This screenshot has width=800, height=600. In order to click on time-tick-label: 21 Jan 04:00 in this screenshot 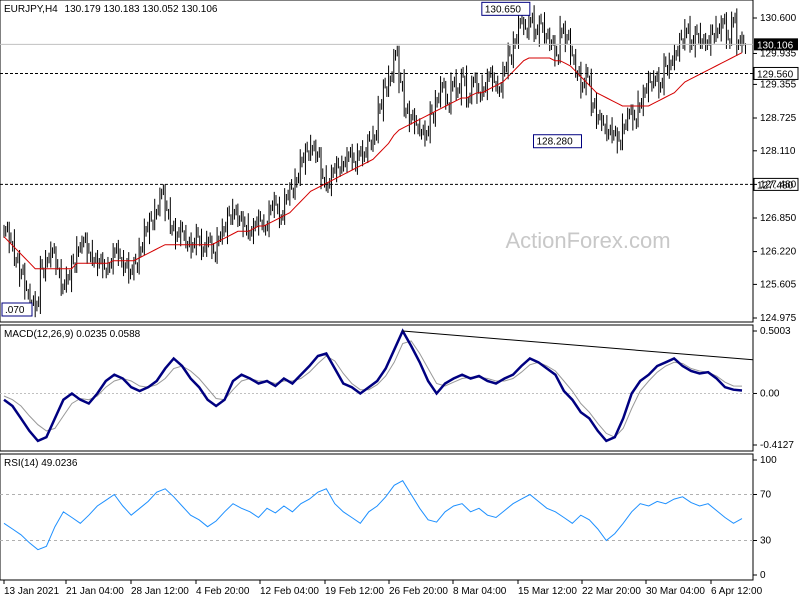, I will do `click(95, 591)`.